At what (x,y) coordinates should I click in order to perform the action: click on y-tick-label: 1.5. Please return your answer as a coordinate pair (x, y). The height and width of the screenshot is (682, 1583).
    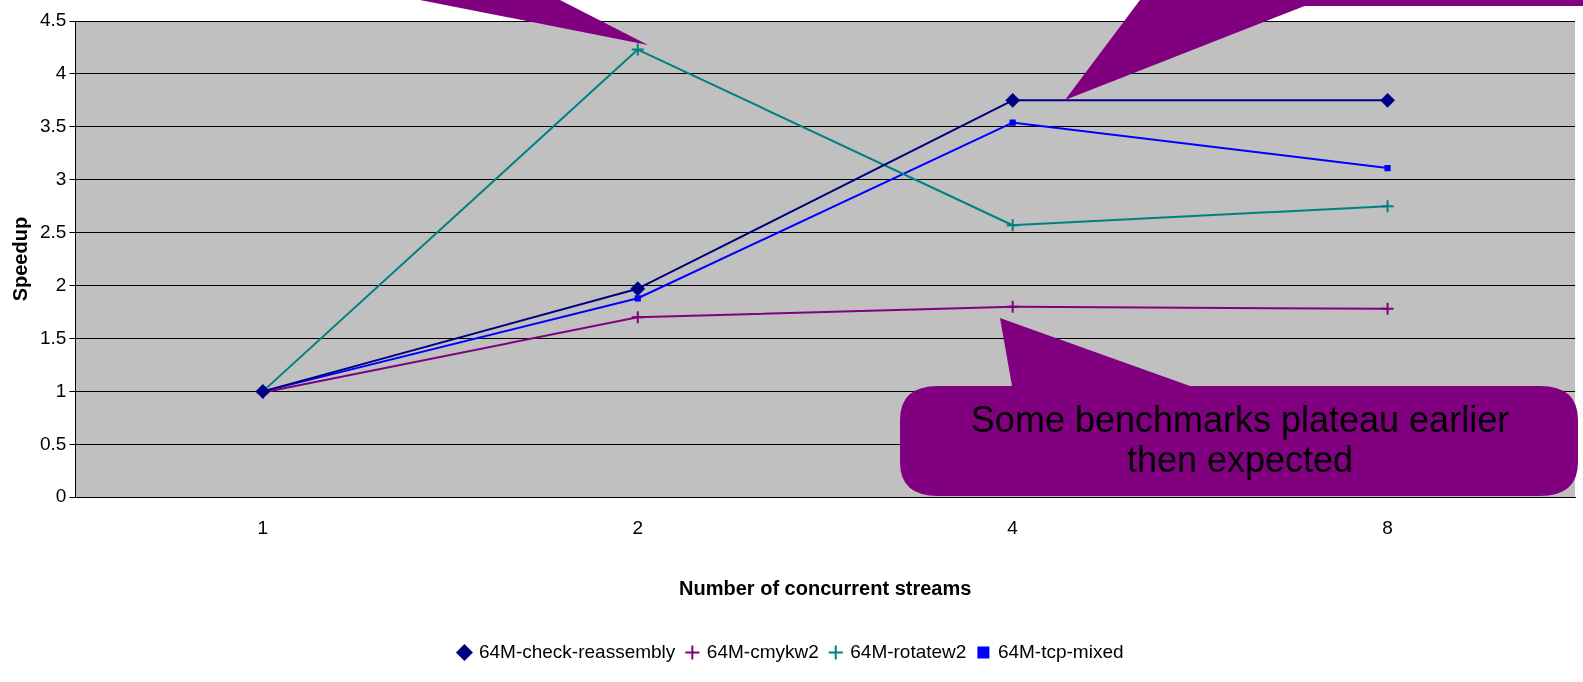
    Looking at the image, I should click on (53, 337).